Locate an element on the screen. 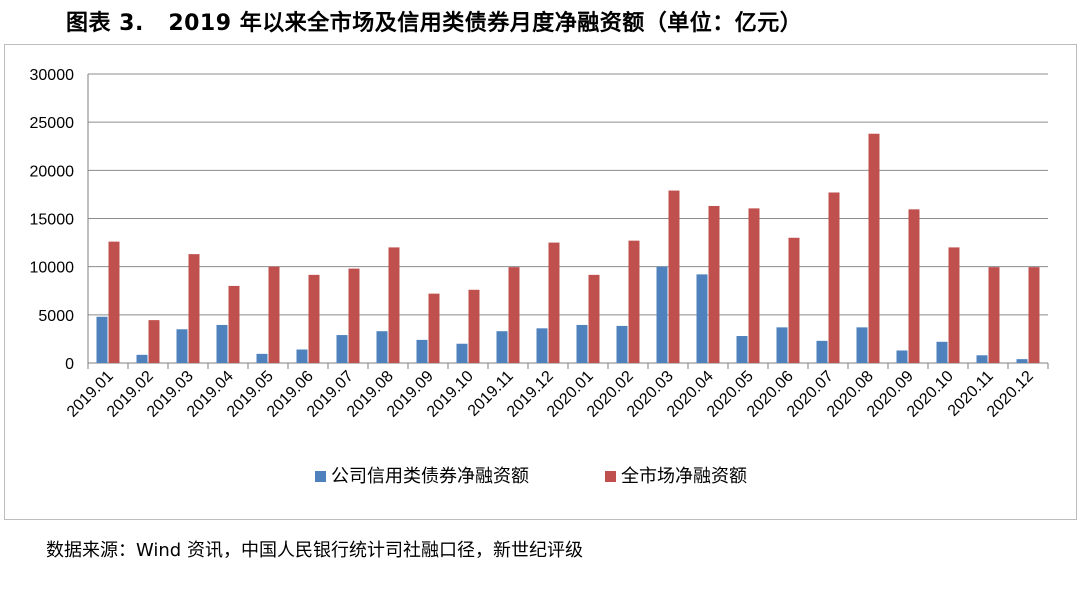 The height and width of the screenshot is (589, 1080). bar-series2-2019.04 is located at coordinates (234, 324).